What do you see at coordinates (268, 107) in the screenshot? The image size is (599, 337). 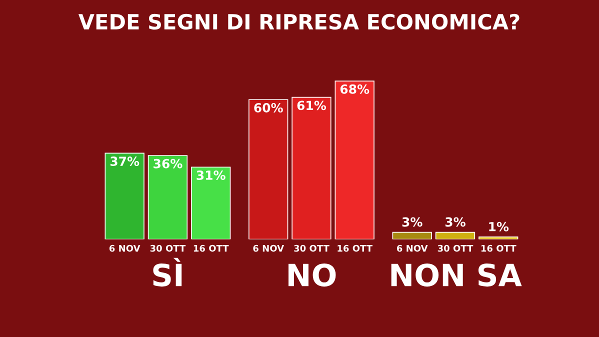 I see `data-label: 60%` at bounding box center [268, 107].